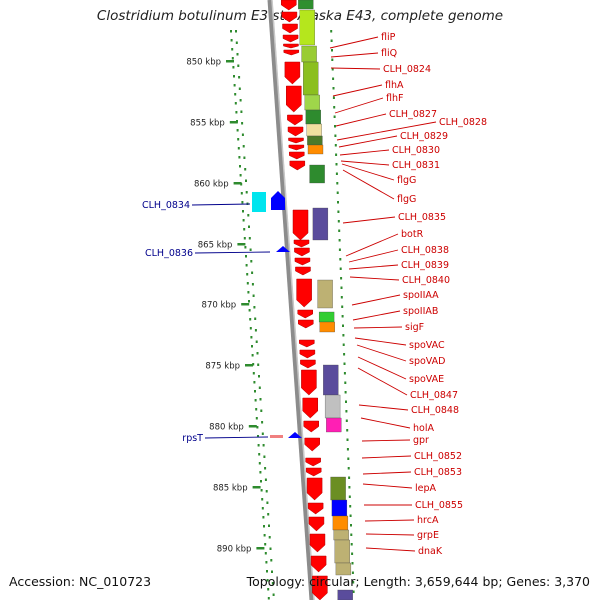 This screenshot has height=600, width=600. I want to click on gene-label: lepA, so click(426, 488).